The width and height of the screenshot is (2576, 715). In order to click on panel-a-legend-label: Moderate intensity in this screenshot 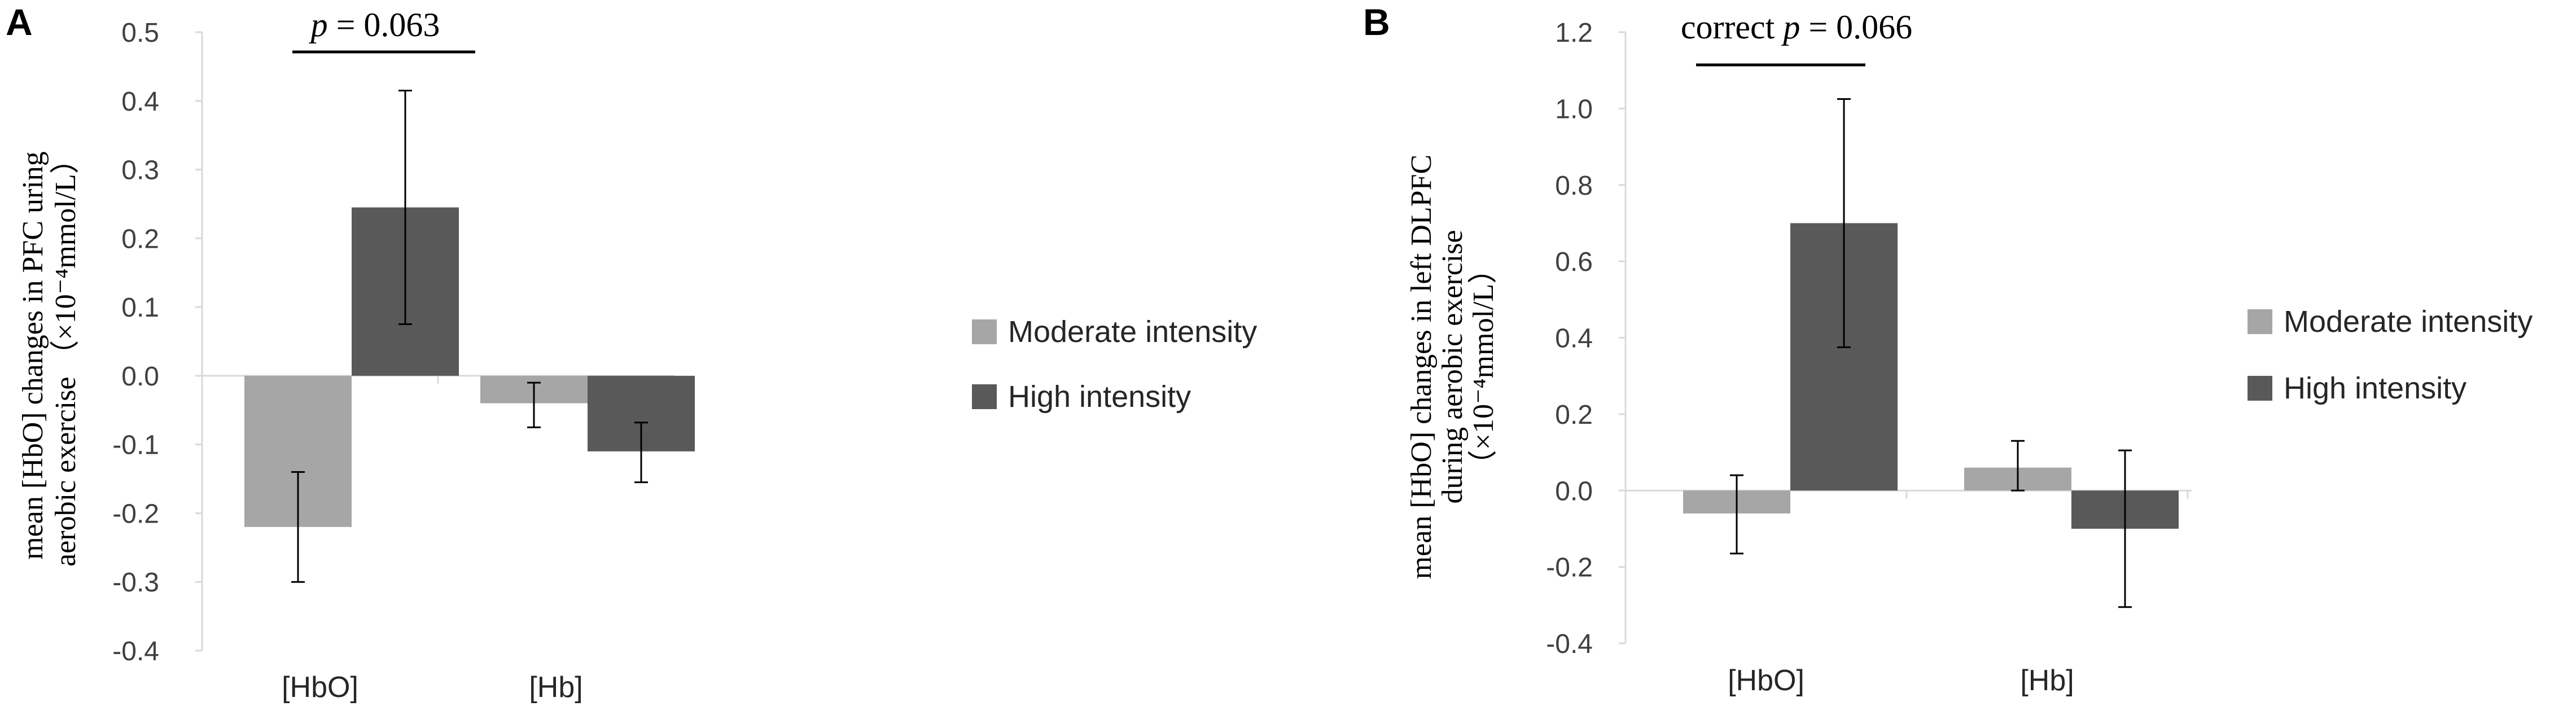, I will do `click(1132, 332)`.